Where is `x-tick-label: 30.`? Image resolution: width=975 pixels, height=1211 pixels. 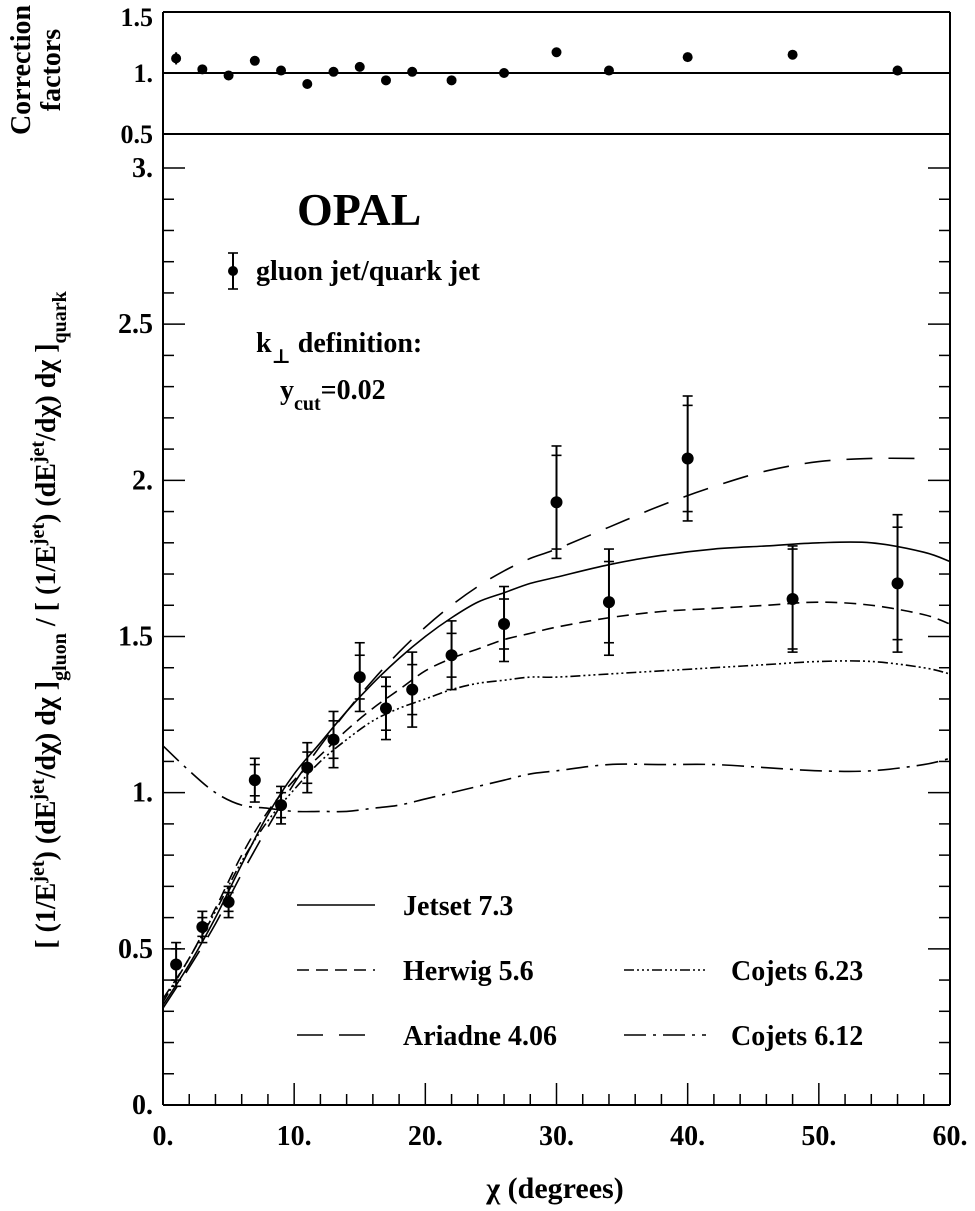 x-tick-label: 30. is located at coordinates (556, 1136).